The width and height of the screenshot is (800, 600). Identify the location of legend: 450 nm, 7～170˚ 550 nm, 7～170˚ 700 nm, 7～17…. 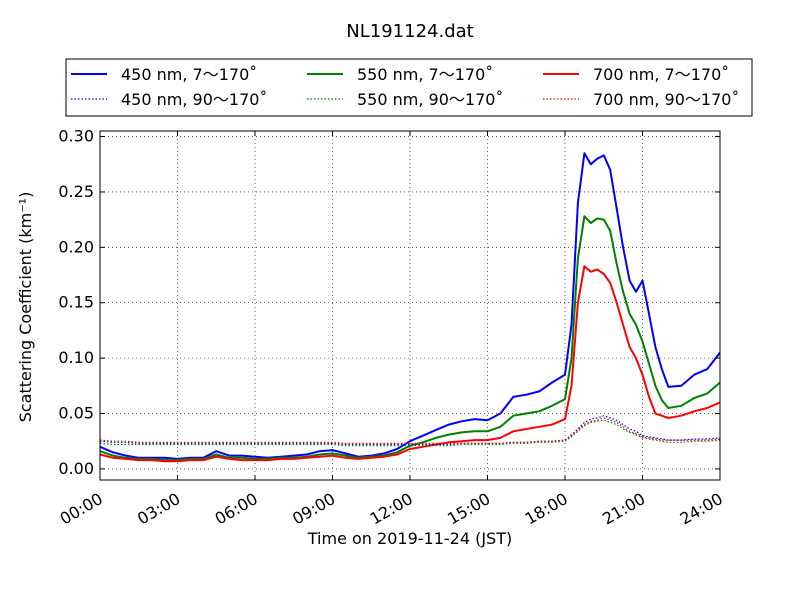
(409, 87).